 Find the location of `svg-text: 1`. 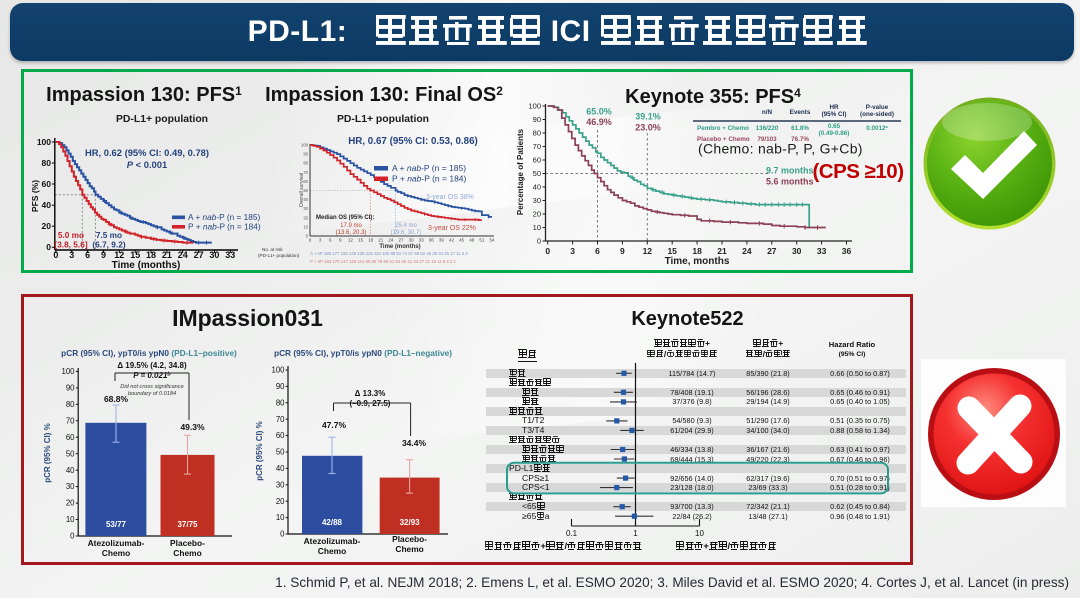

svg-text: 1 is located at coordinates (635, 533).